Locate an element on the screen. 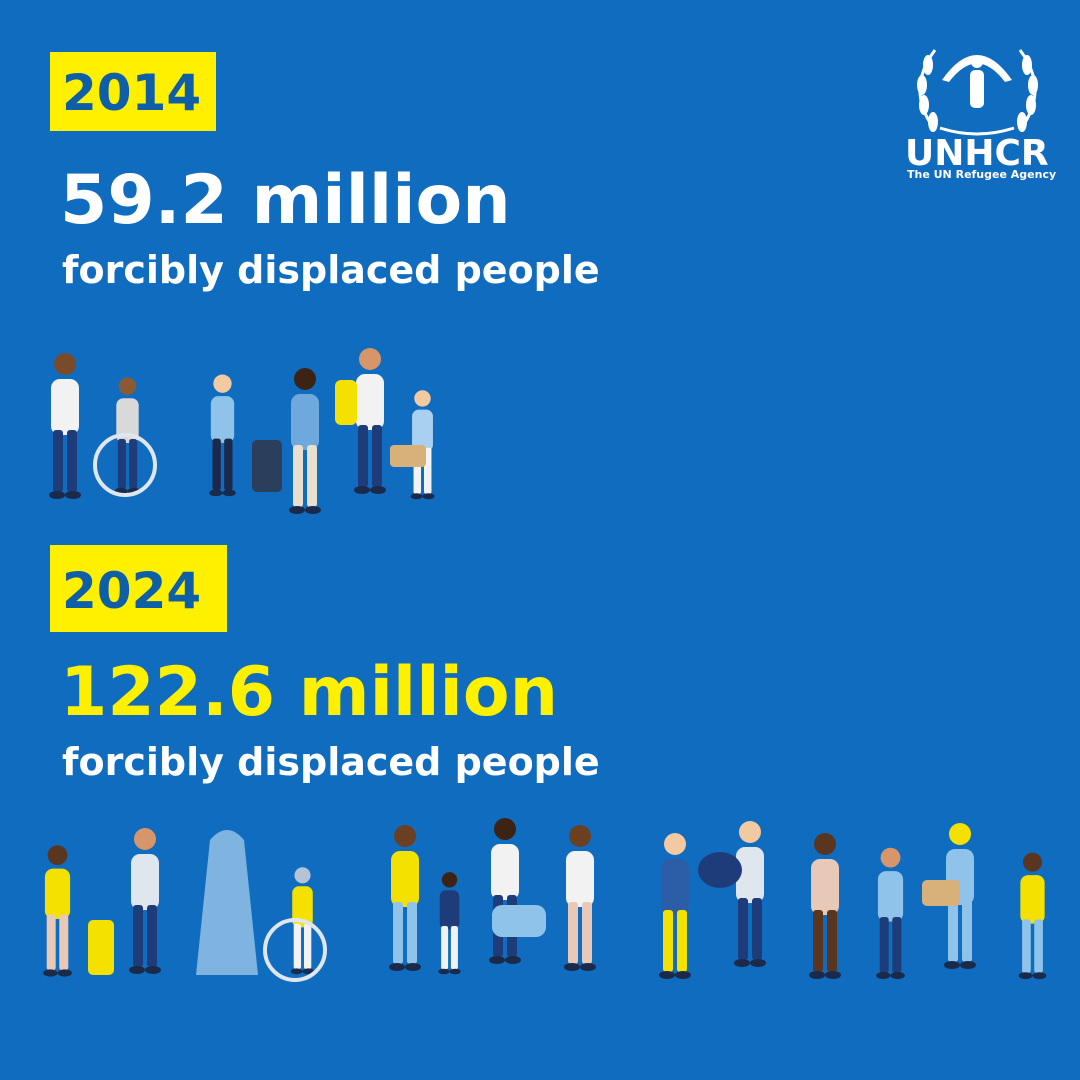 The height and width of the screenshot is (1080, 1080). logo: UNHCR The UN Refugee Agency is located at coordinates (980, 115).